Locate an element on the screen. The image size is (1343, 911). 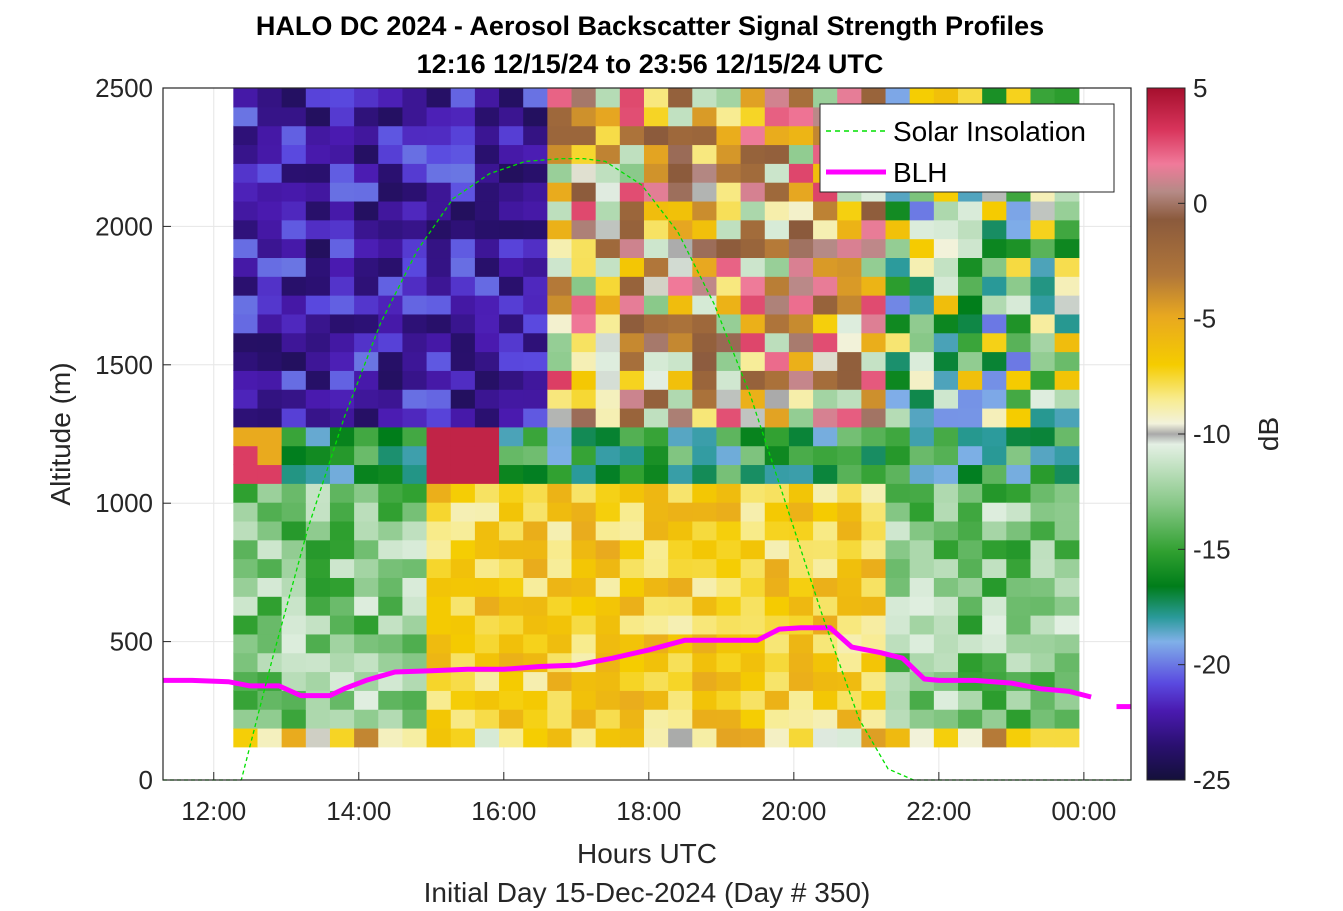
x-tick-label-5: 22:00 is located at coordinates (938, 811).